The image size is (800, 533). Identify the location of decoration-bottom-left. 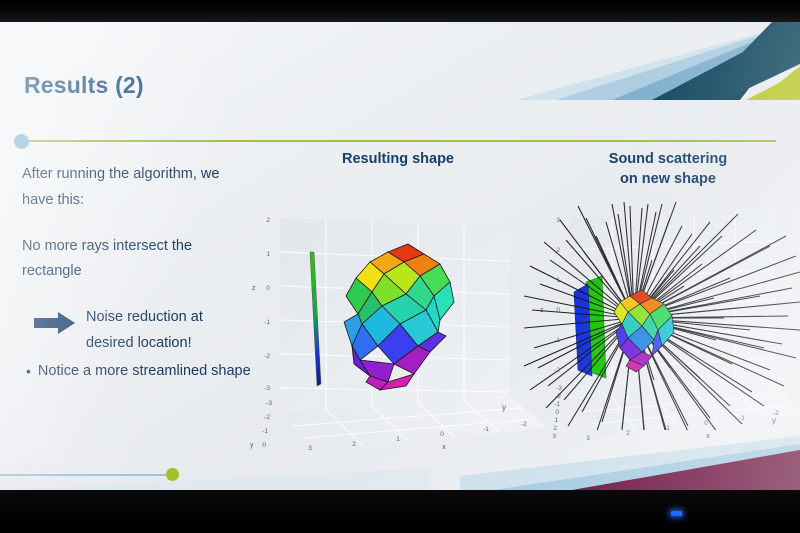
(215, 476).